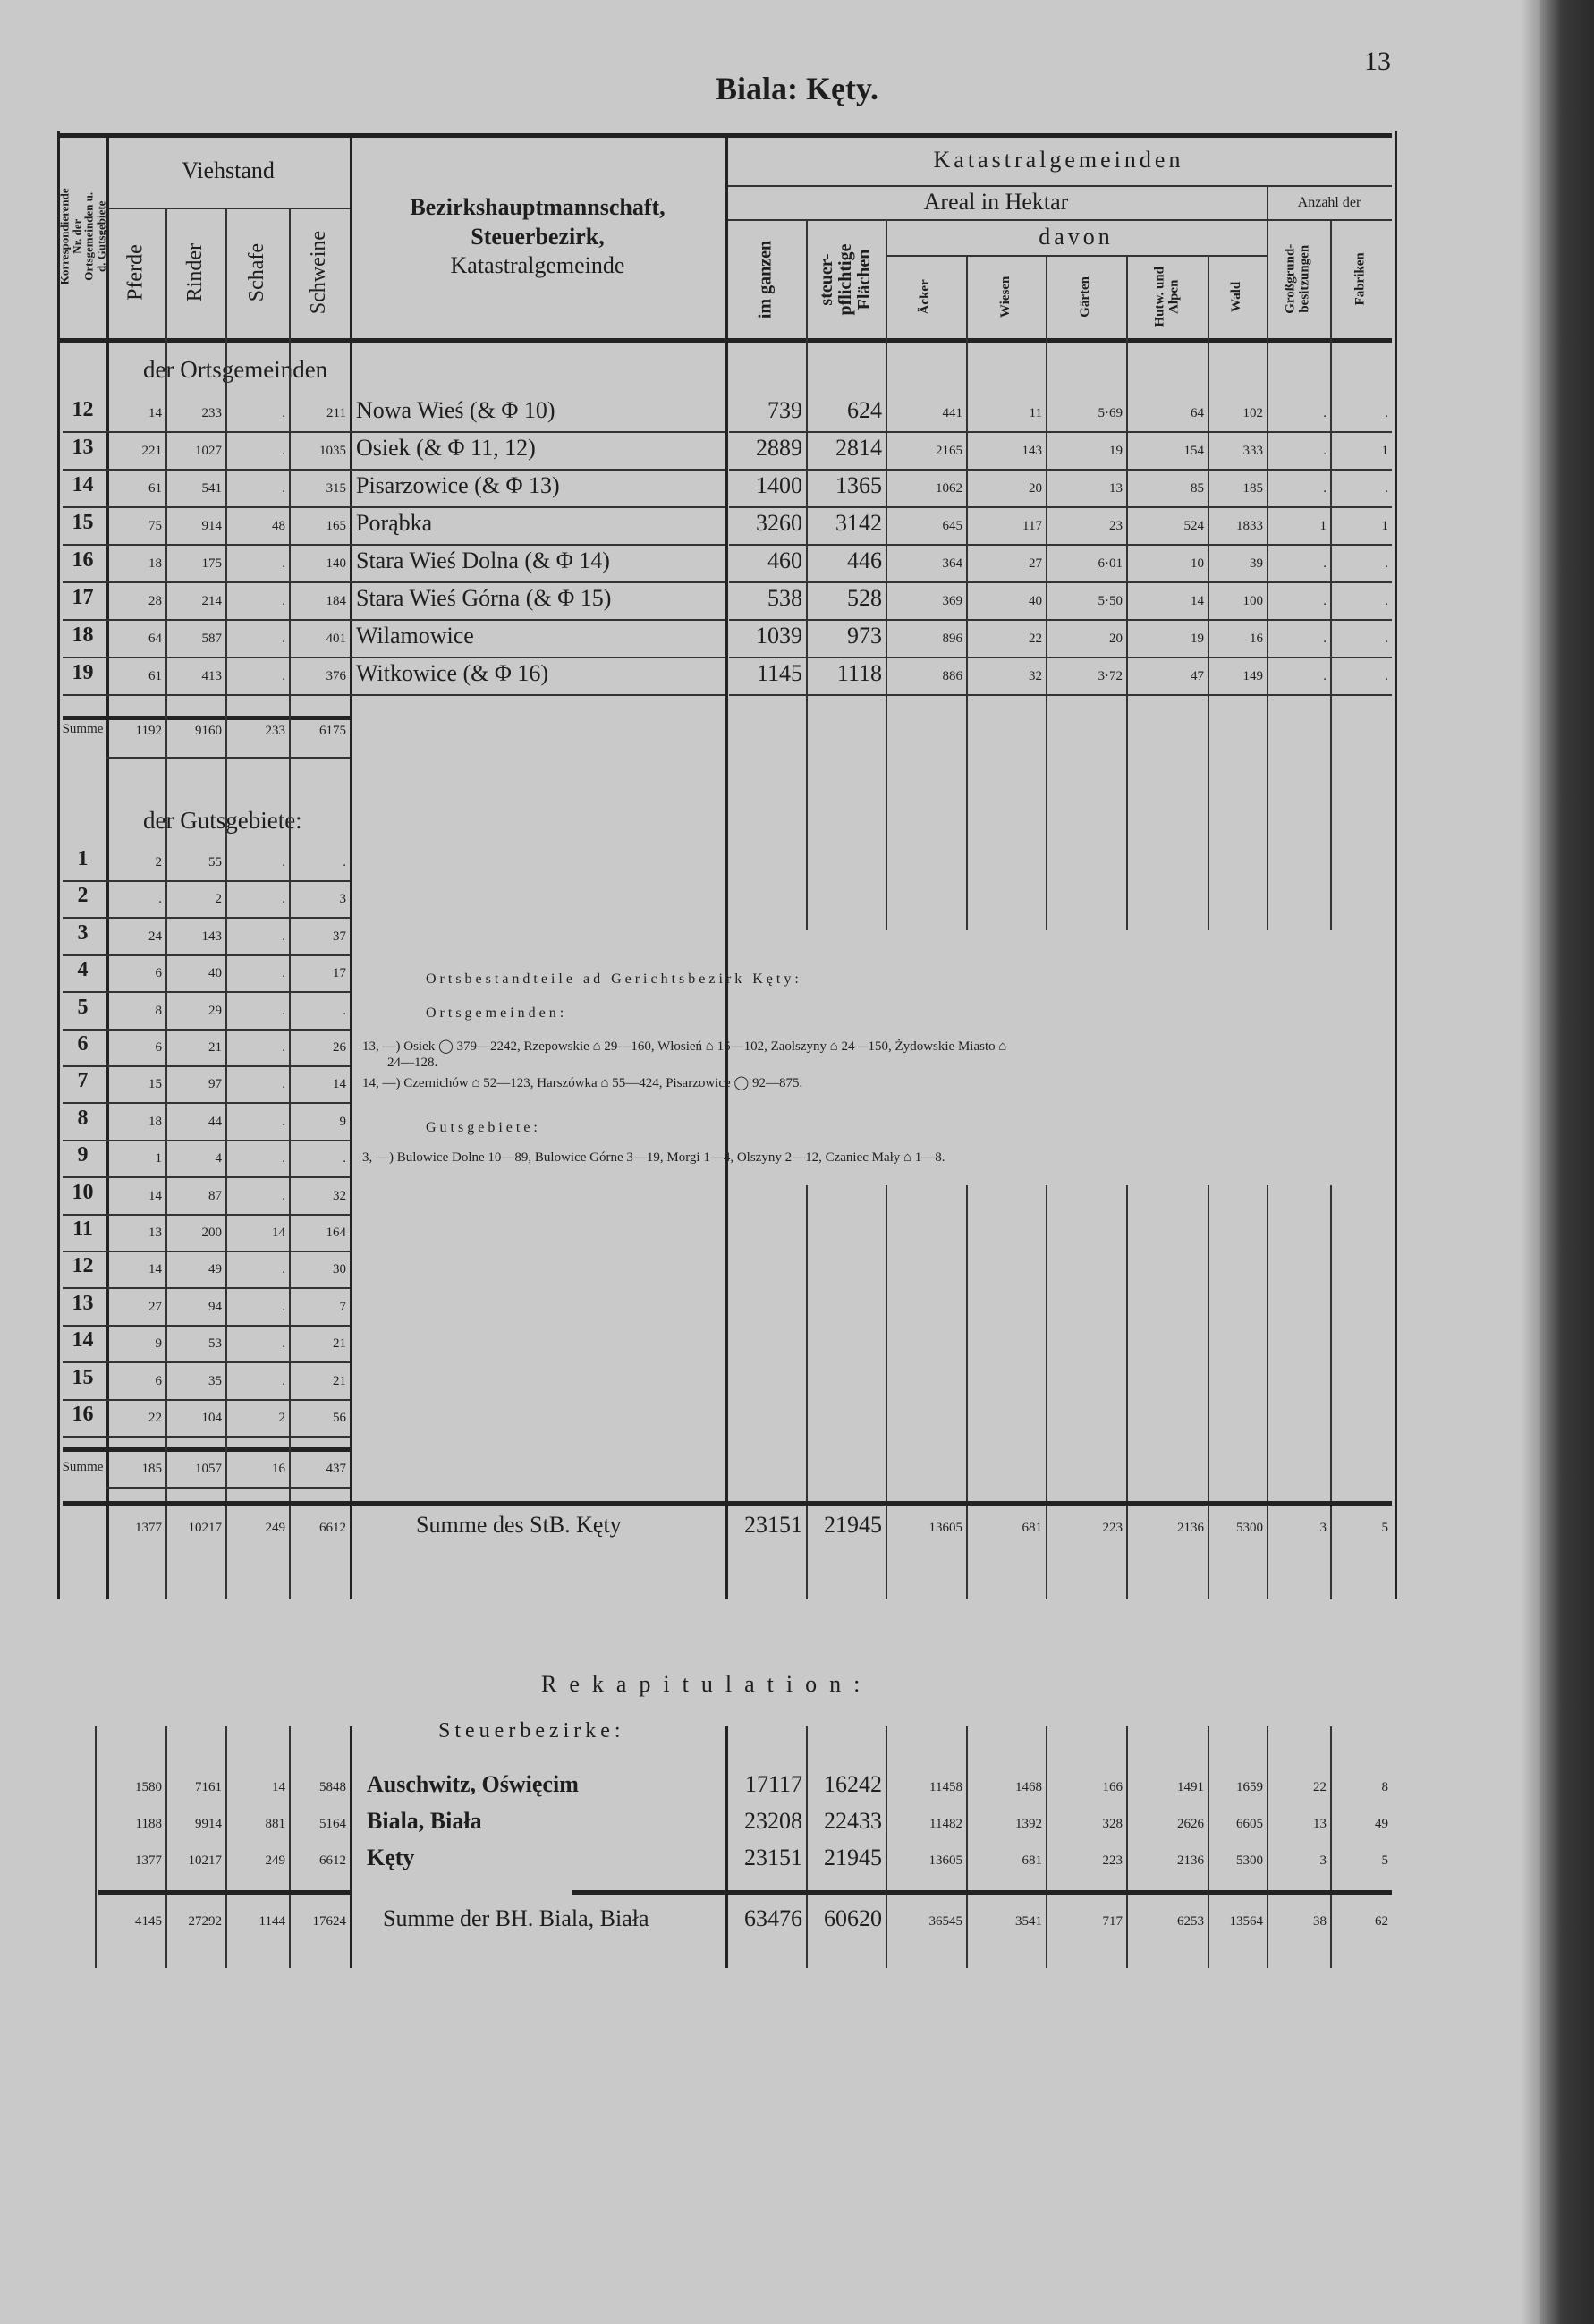  I want to click on cell: 8, so click(1385, 1787).